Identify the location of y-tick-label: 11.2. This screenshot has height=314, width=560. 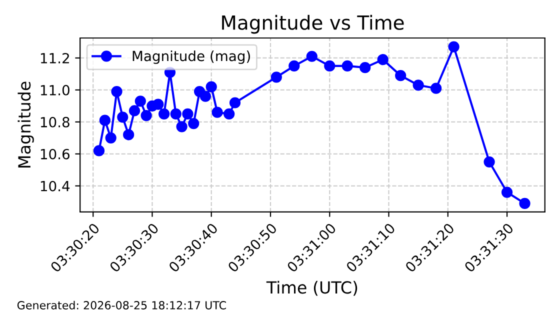
(54, 58).